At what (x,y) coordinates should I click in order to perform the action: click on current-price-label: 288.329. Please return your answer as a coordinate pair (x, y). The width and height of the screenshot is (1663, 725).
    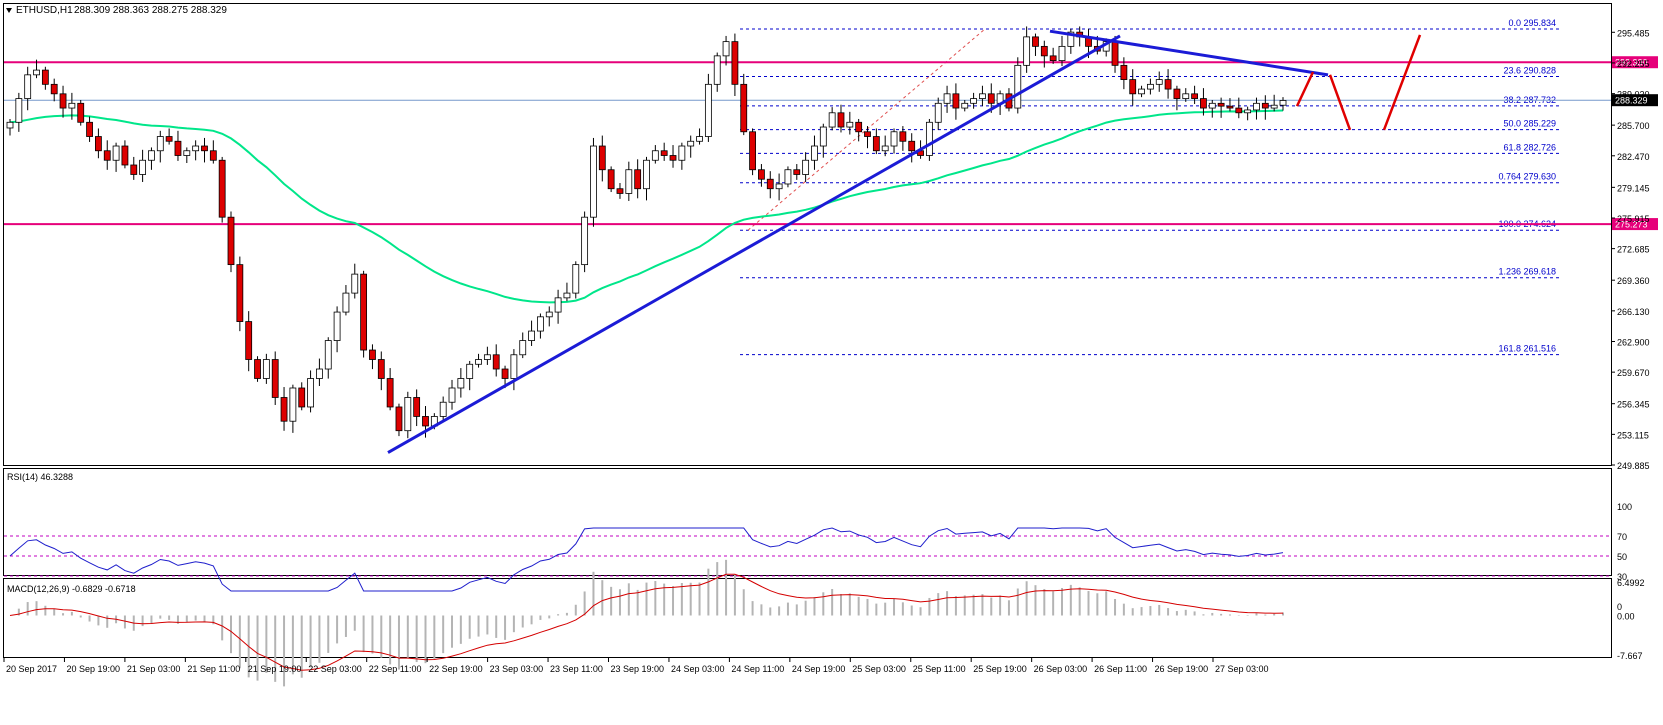
    Looking at the image, I should click on (1631, 101).